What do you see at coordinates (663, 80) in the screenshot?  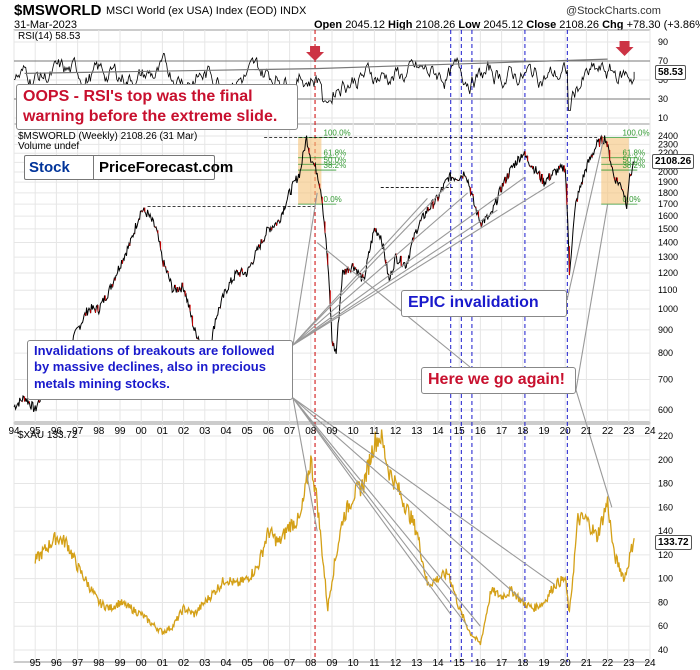 I see `rsi-tick-label: 50` at bounding box center [663, 80].